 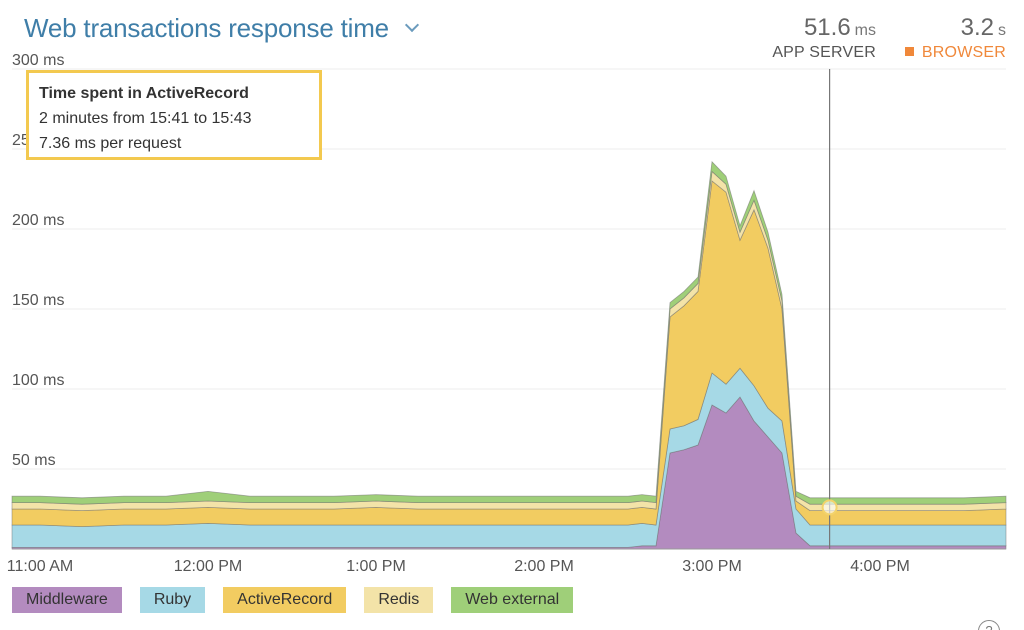 What do you see at coordinates (110, 143) in the screenshot?
I see `tooltip-value: 7.36 ms per request` at bounding box center [110, 143].